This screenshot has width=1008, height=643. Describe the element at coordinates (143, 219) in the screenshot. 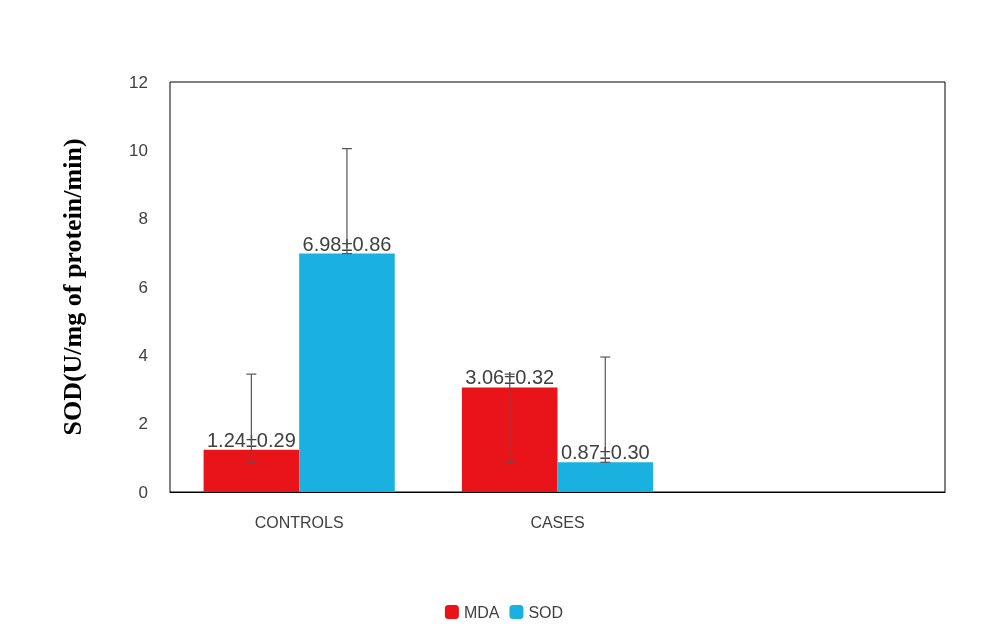

I see `y-tick-label: 8` at that location.